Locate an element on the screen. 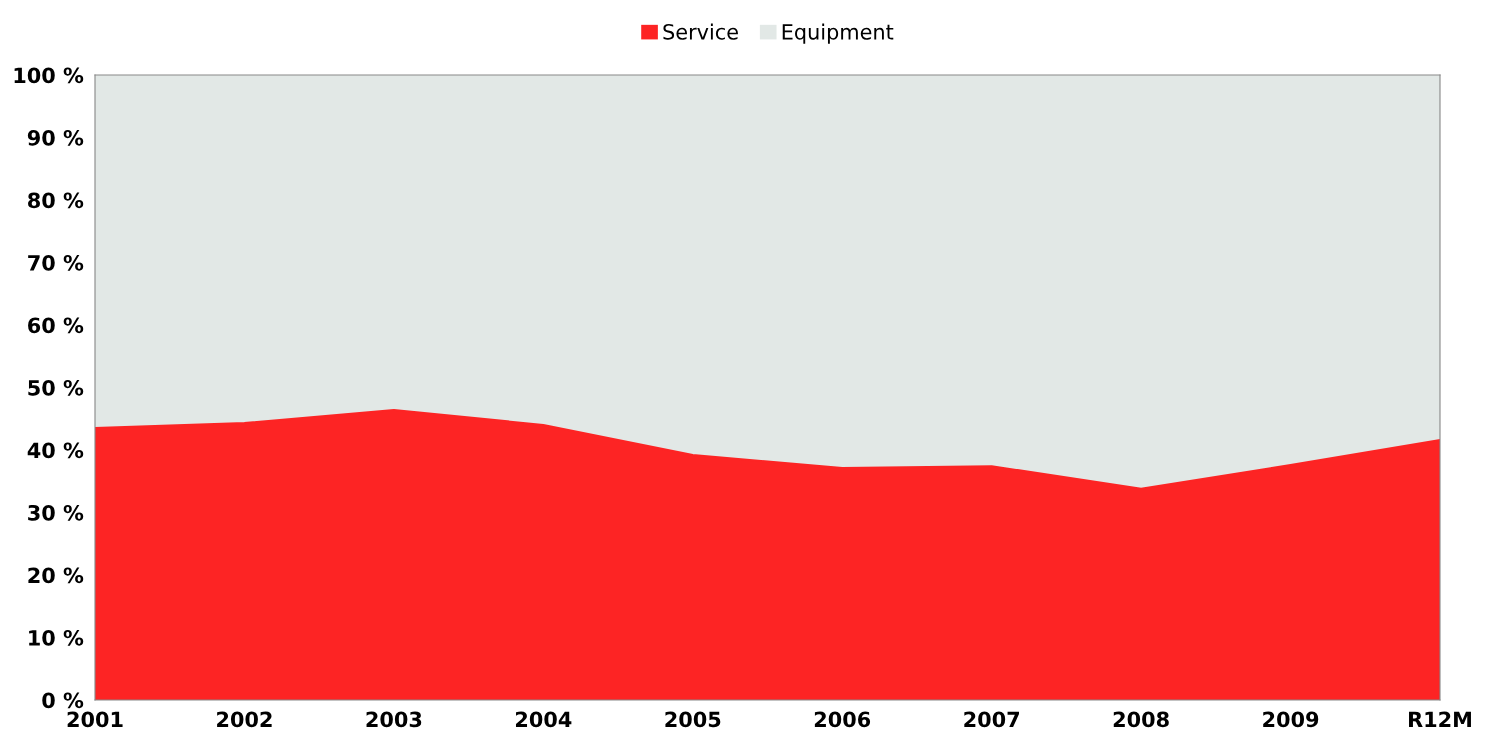 The height and width of the screenshot is (754, 1485). y-tick-label: 80 % is located at coordinates (56, 200).